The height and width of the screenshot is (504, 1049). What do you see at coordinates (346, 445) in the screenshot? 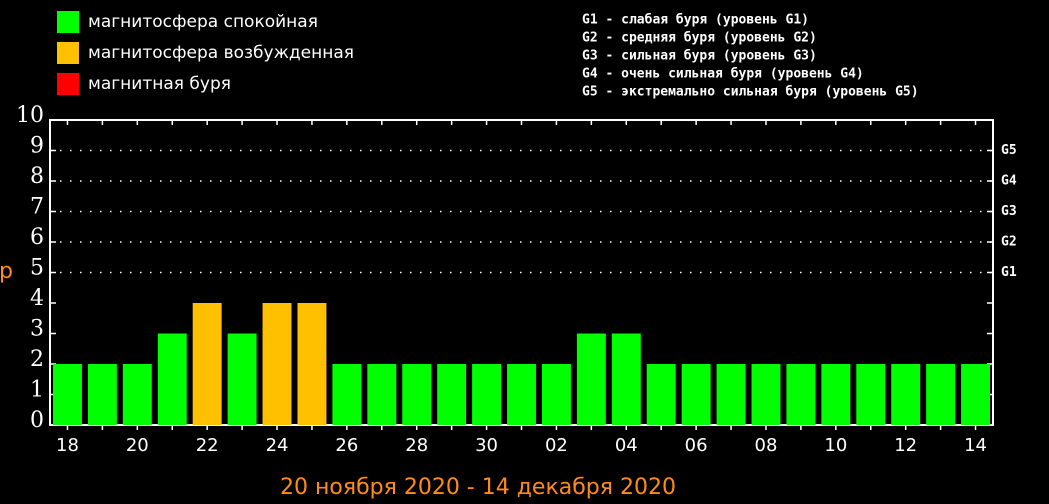
I see `x-tick-label: 26` at bounding box center [346, 445].